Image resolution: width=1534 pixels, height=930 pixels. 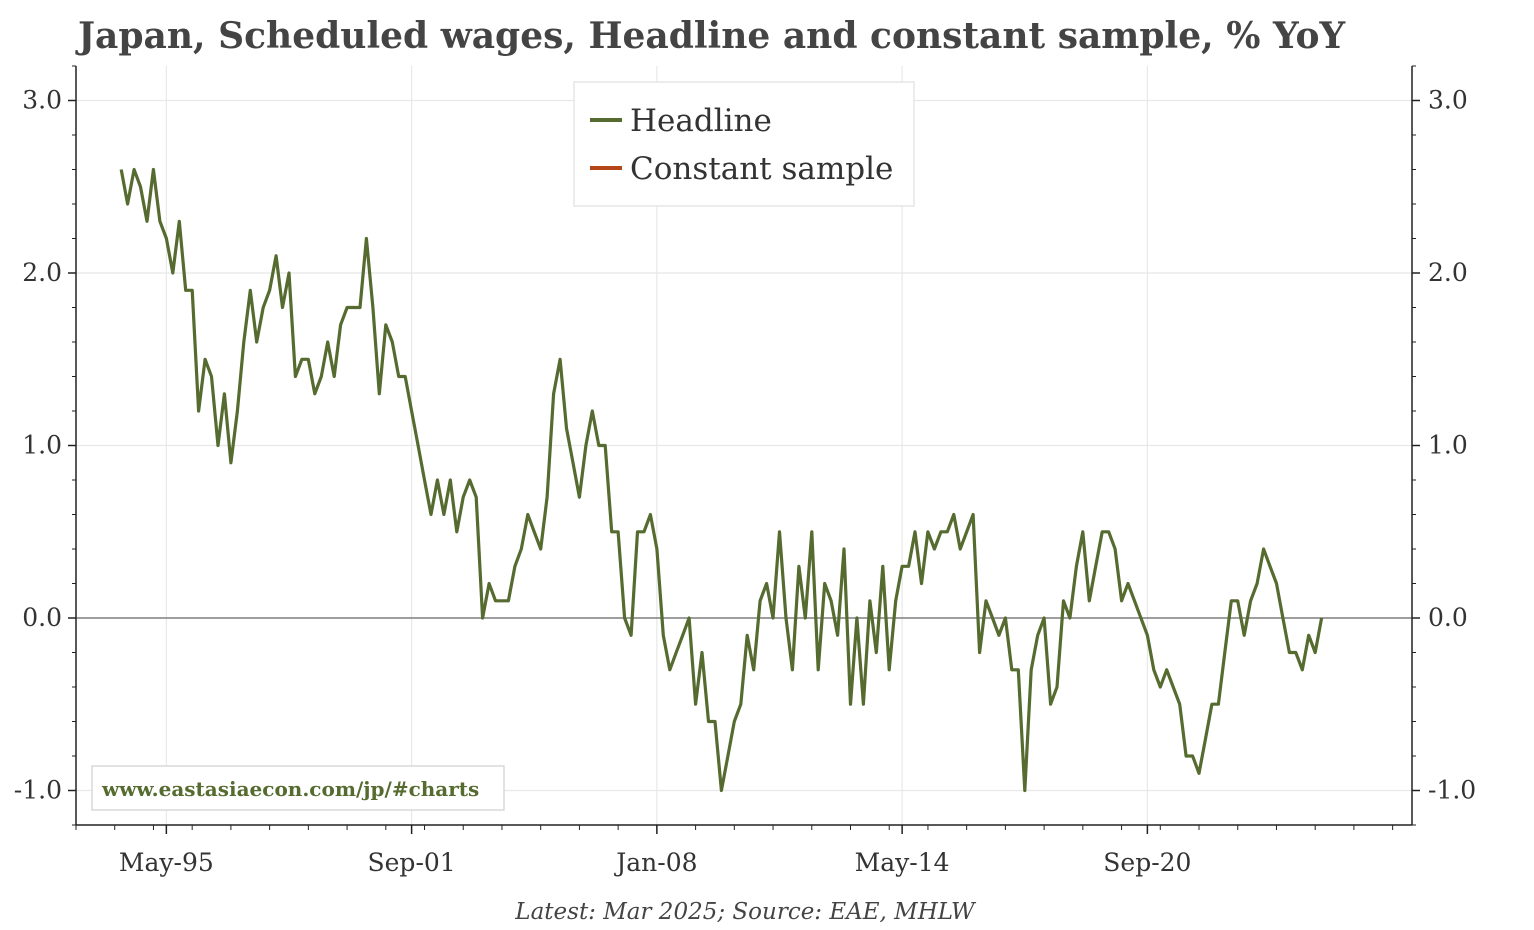 I want to click on x-tick-label: Sep-20, so click(x=1147, y=862).